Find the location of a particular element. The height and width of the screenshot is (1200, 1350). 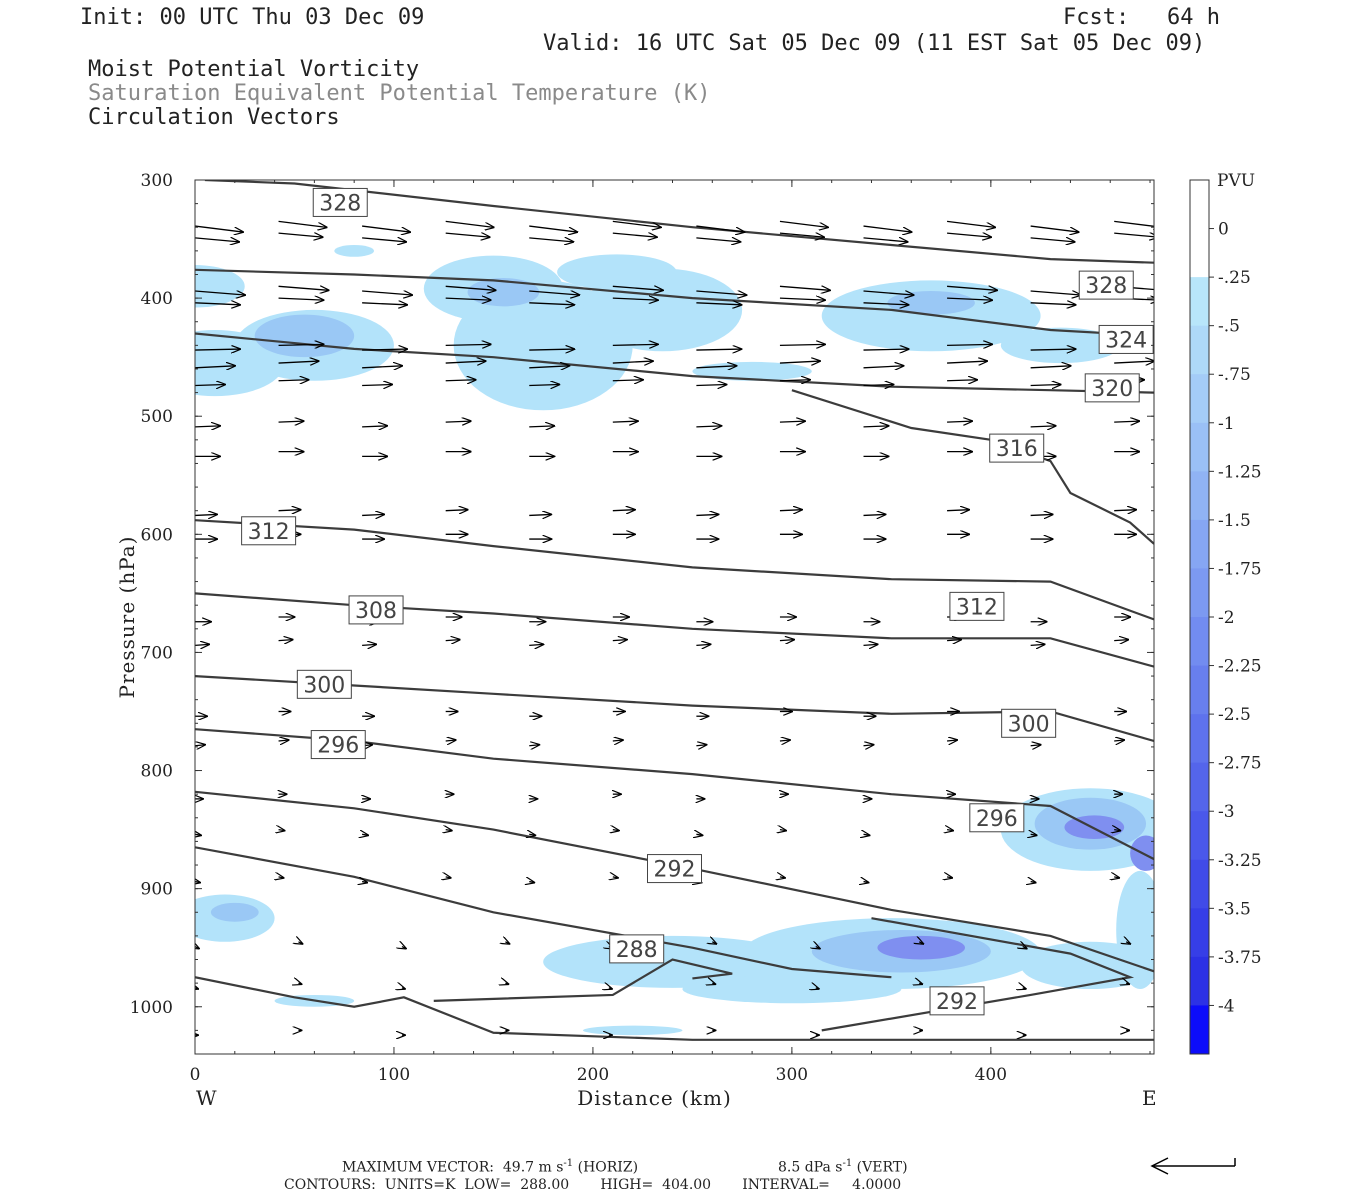

contour-label-296: 296 is located at coordinates (997, 818).